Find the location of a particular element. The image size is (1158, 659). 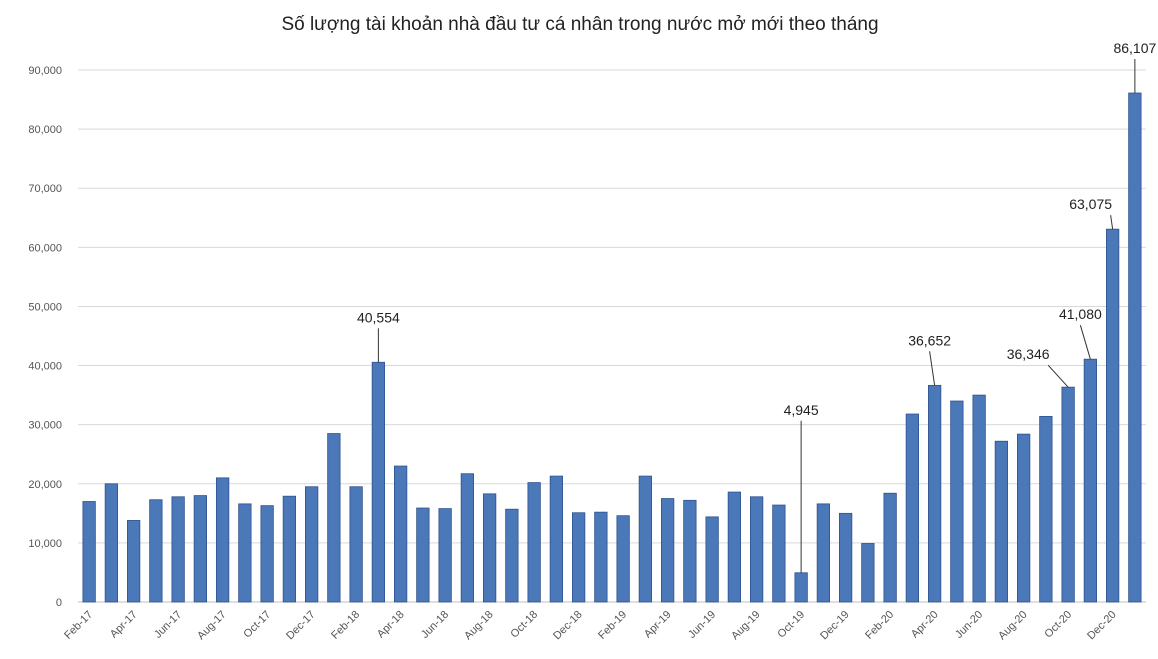

value-label: 4,945 is located at coordinates (801, 410).